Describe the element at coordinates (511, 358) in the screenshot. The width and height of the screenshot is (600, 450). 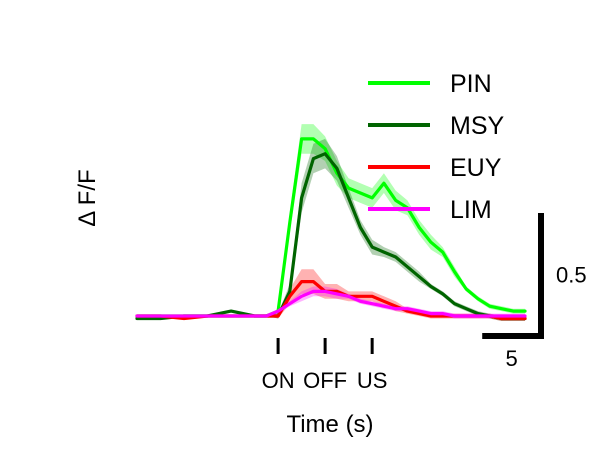
I see `x-scale-bar-label: 5` at that location.